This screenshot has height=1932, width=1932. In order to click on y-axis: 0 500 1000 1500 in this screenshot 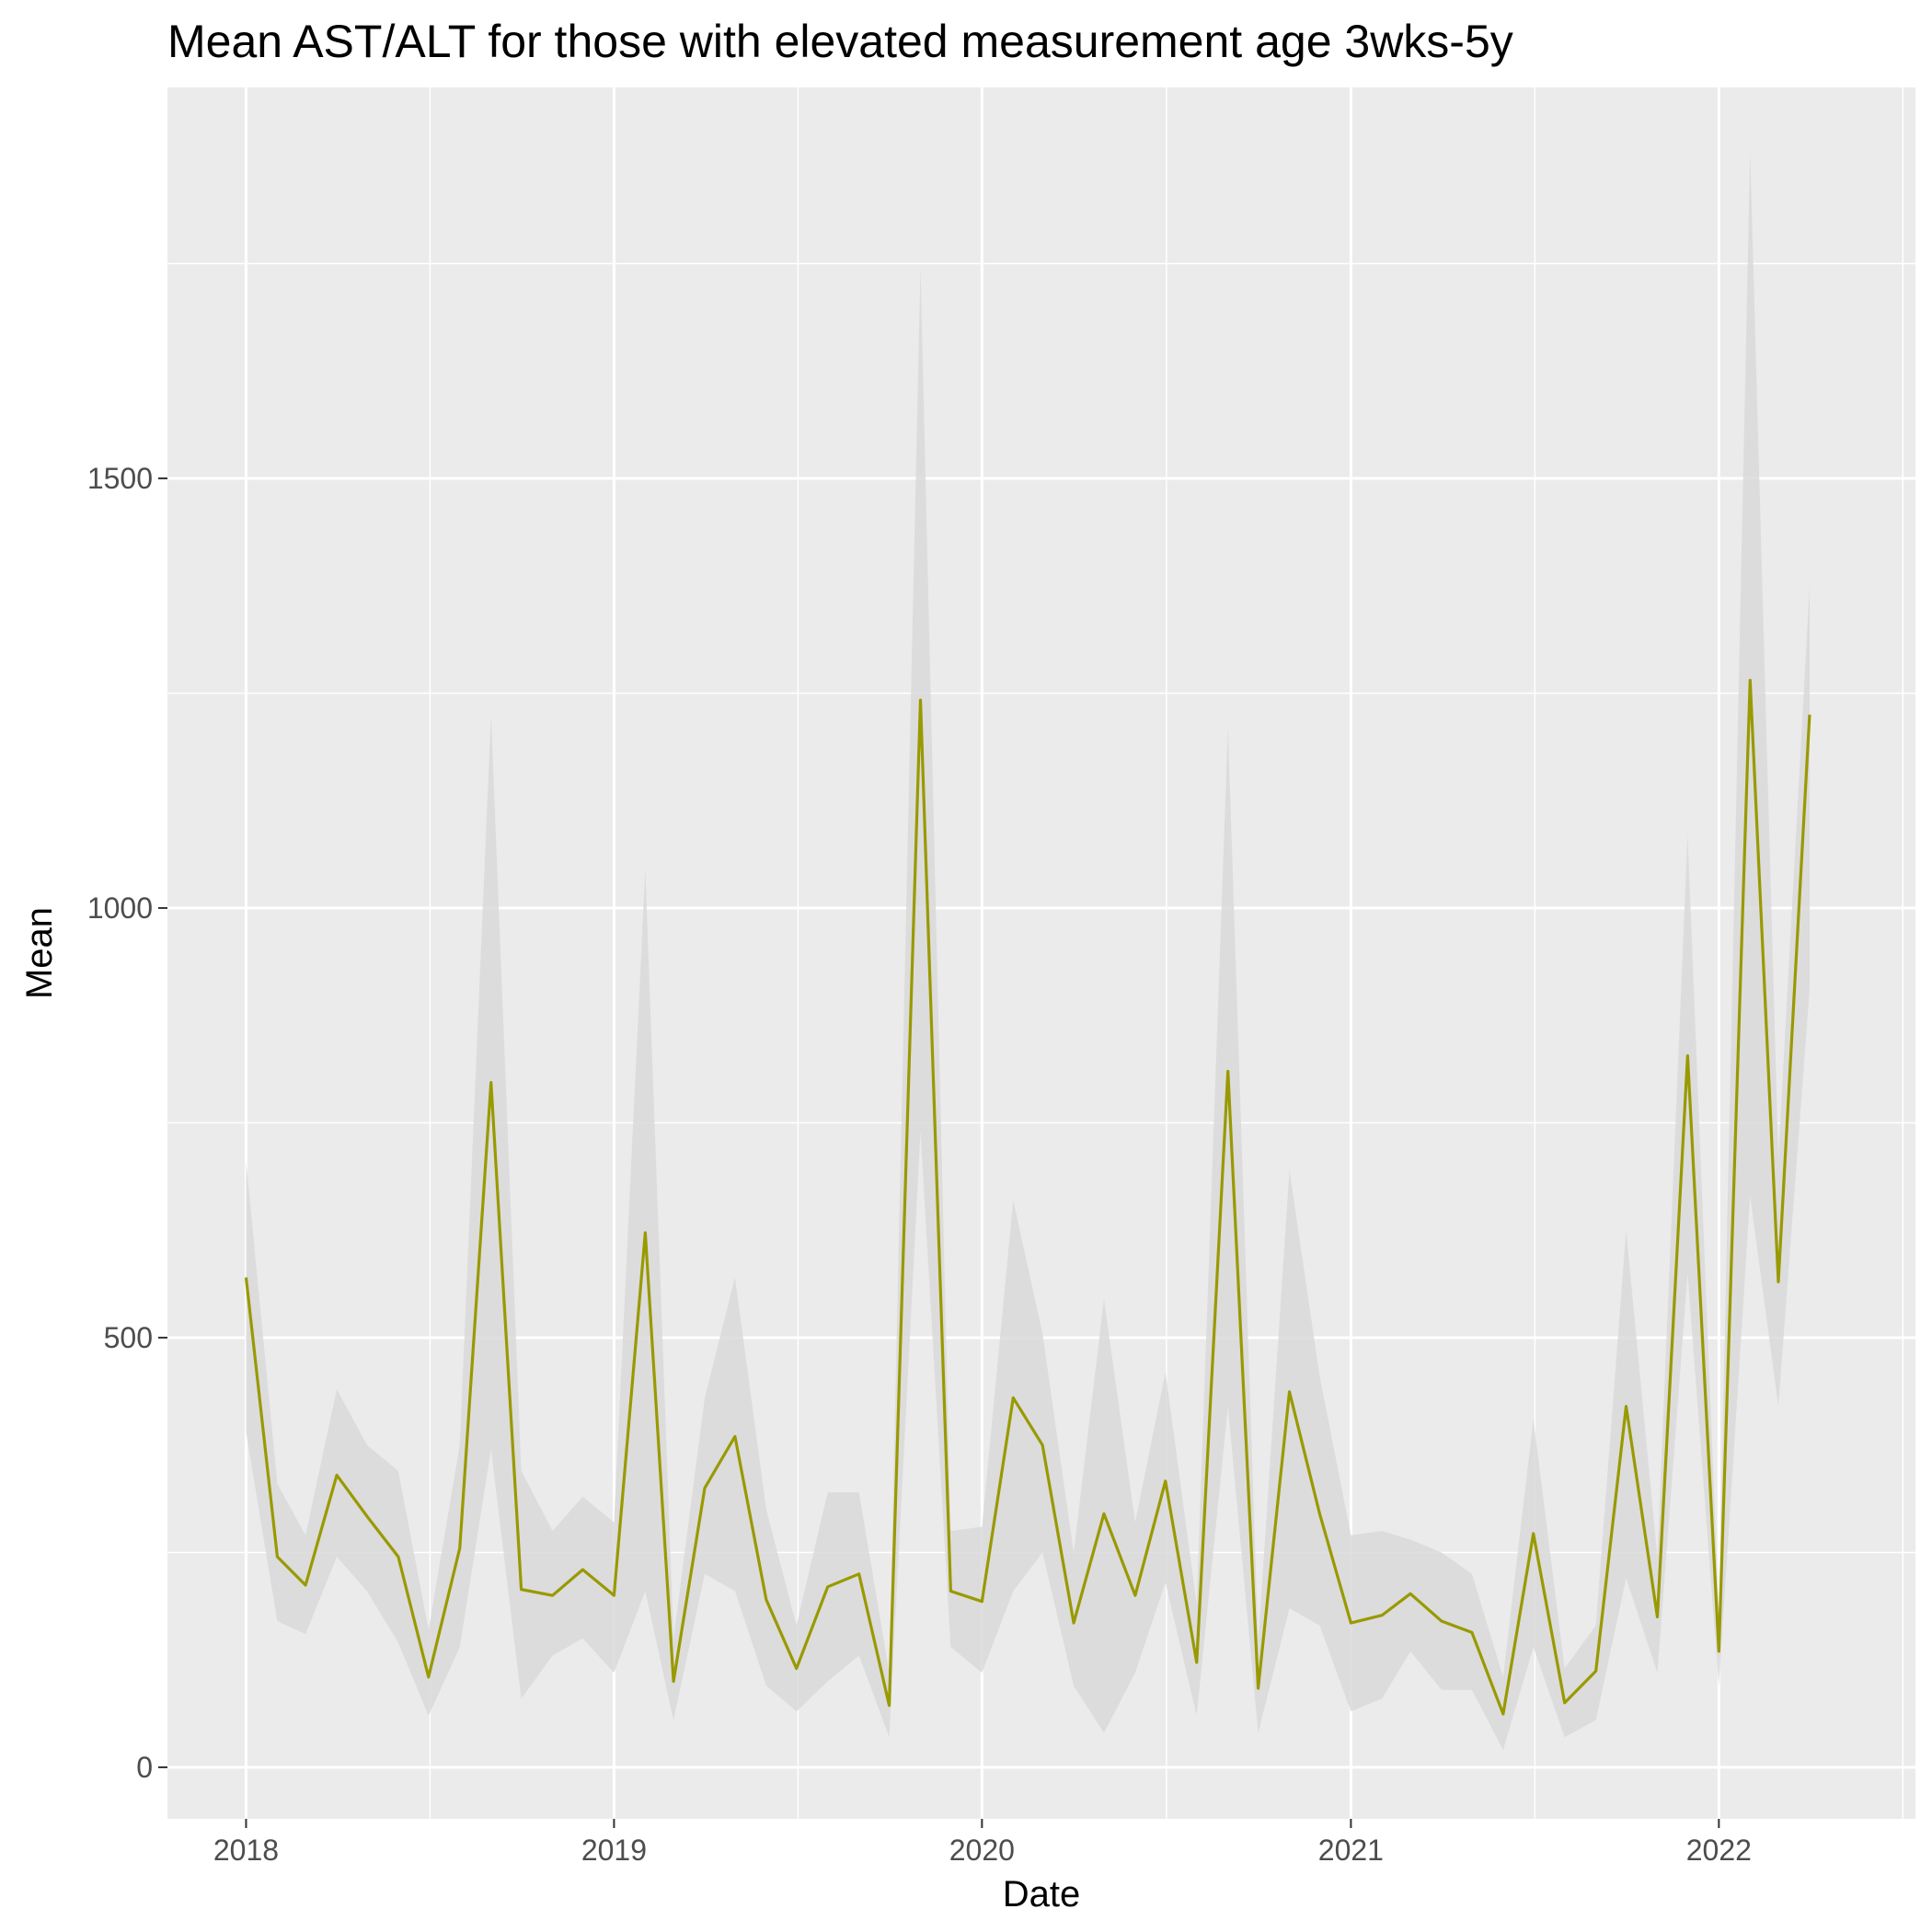, I will do `click(127, 1123)`.